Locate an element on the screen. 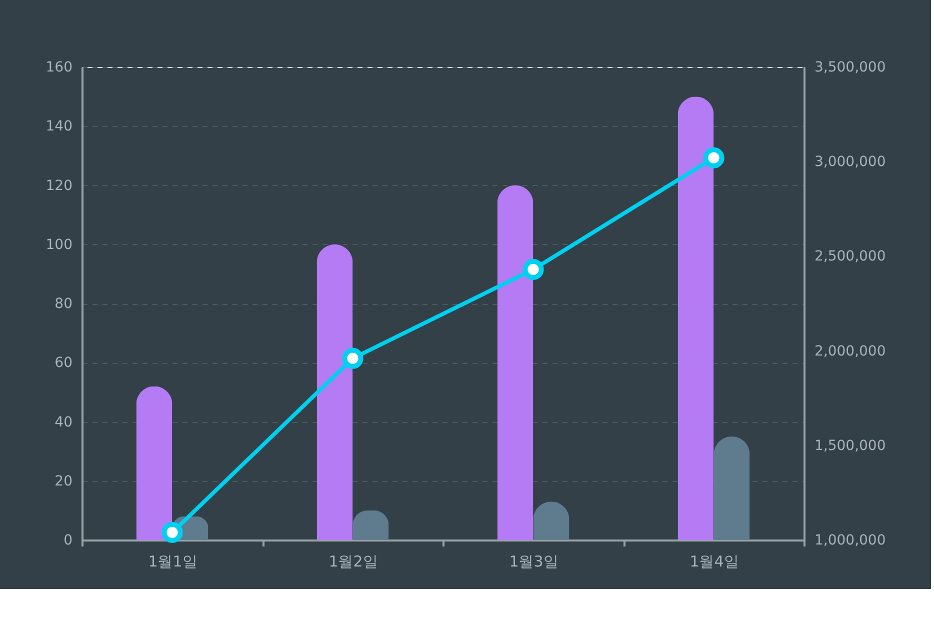 The height and width of the screenshot is (623, 934). y-tick-label: 100 is located at coordinates (59, 244).